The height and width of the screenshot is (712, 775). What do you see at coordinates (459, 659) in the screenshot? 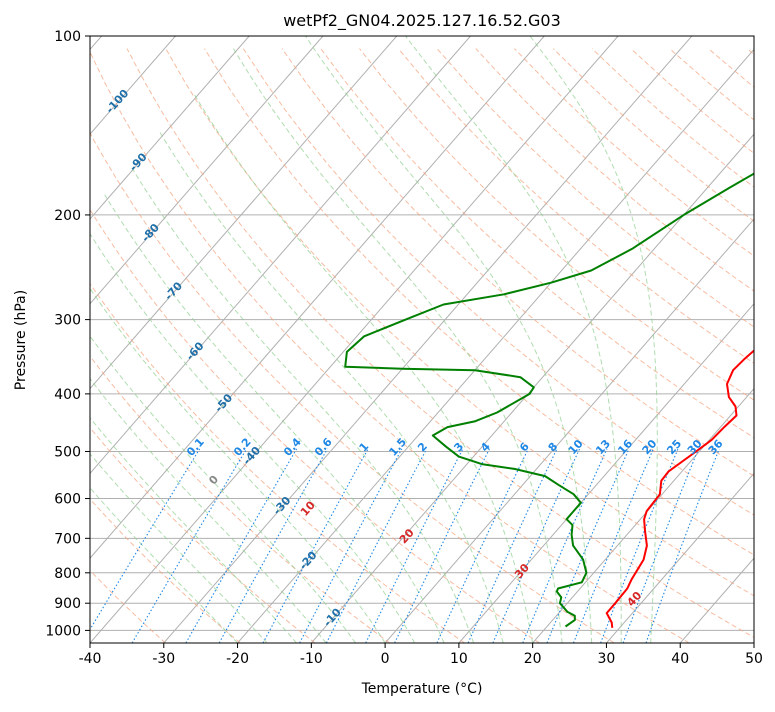
I see `x-tick-label: 10` at bounding box center [459, 659].